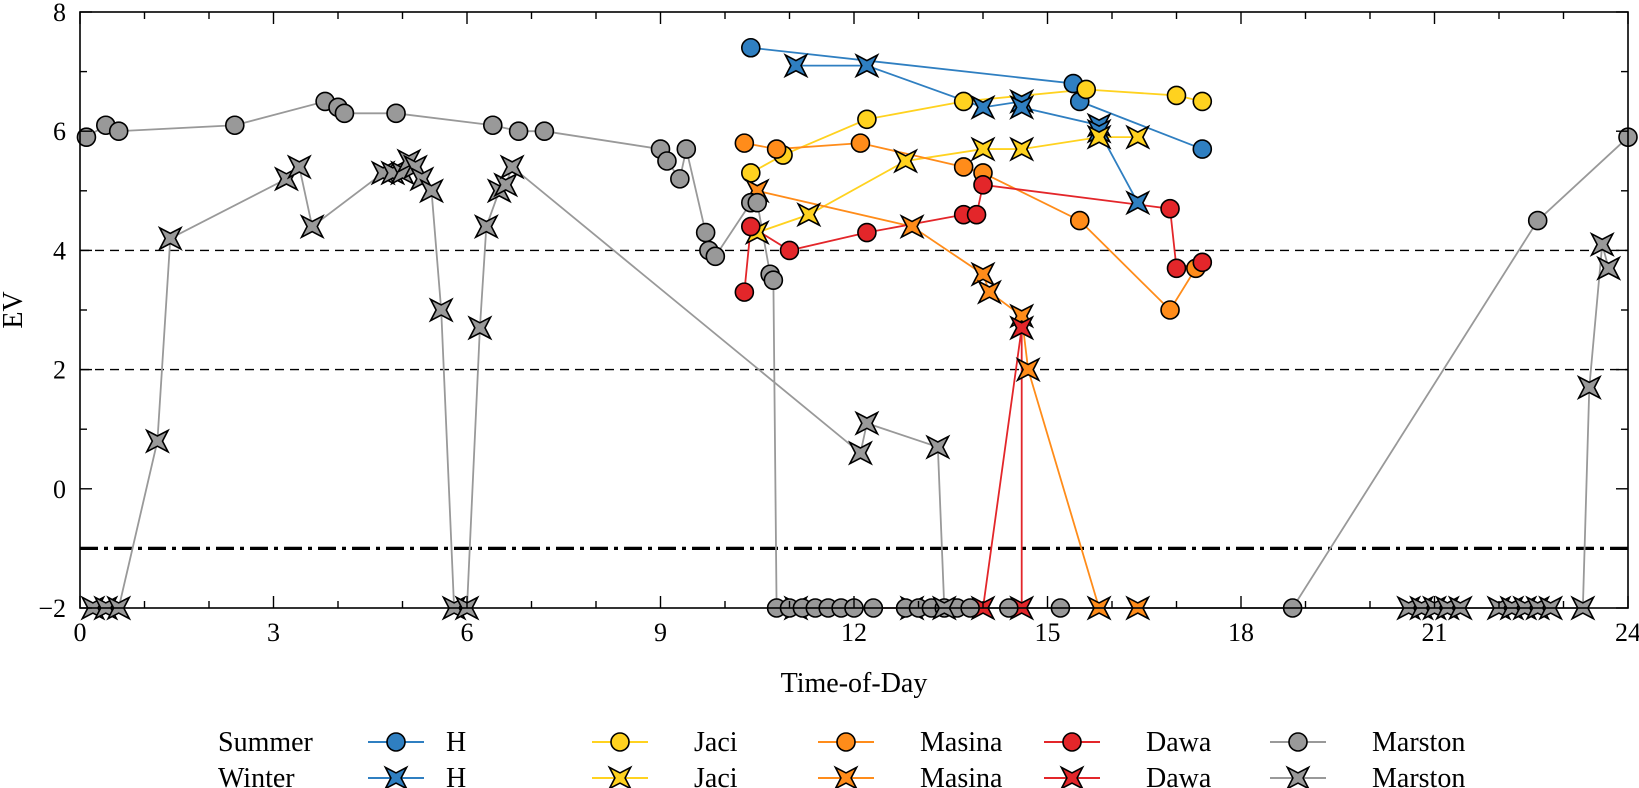 This screenshot has height=788, width=1639. I want to click on legend-label-jaci-winter: Jaci, so click(716, 775).